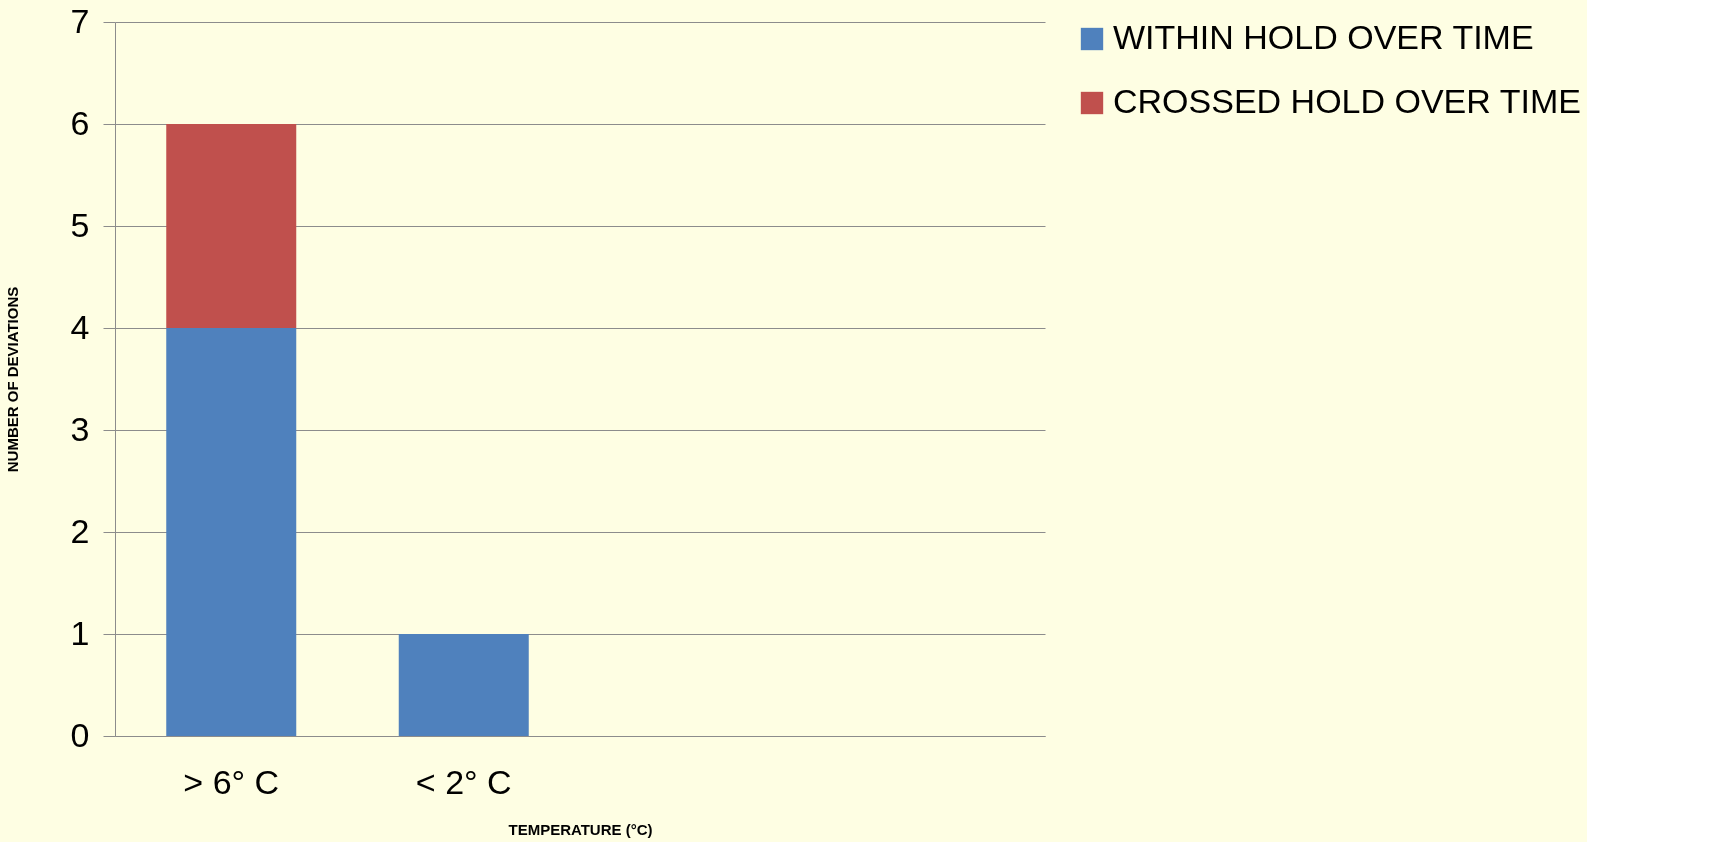 The image size is (1719, 868). I want to click on x-tick-label: > 6° C, so click(231, 781).